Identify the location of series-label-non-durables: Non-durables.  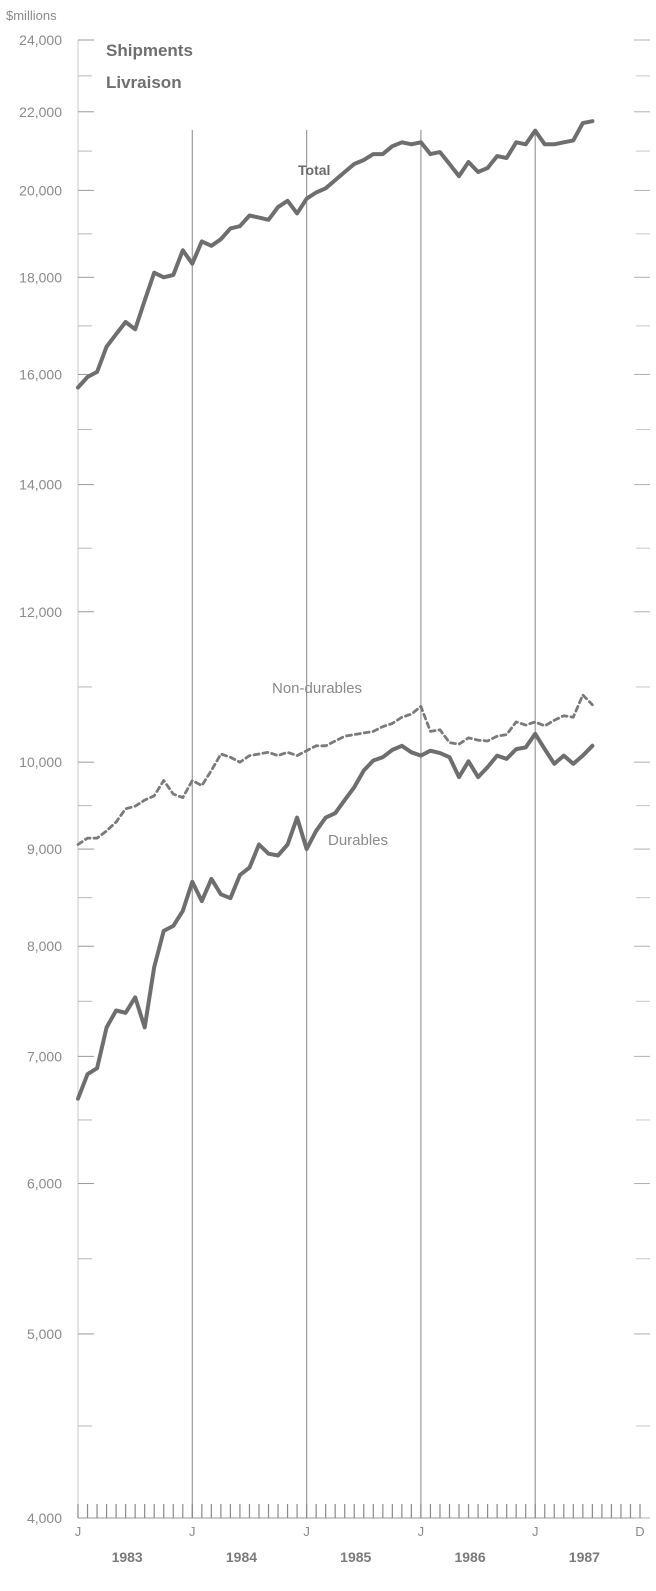
(317, 688).